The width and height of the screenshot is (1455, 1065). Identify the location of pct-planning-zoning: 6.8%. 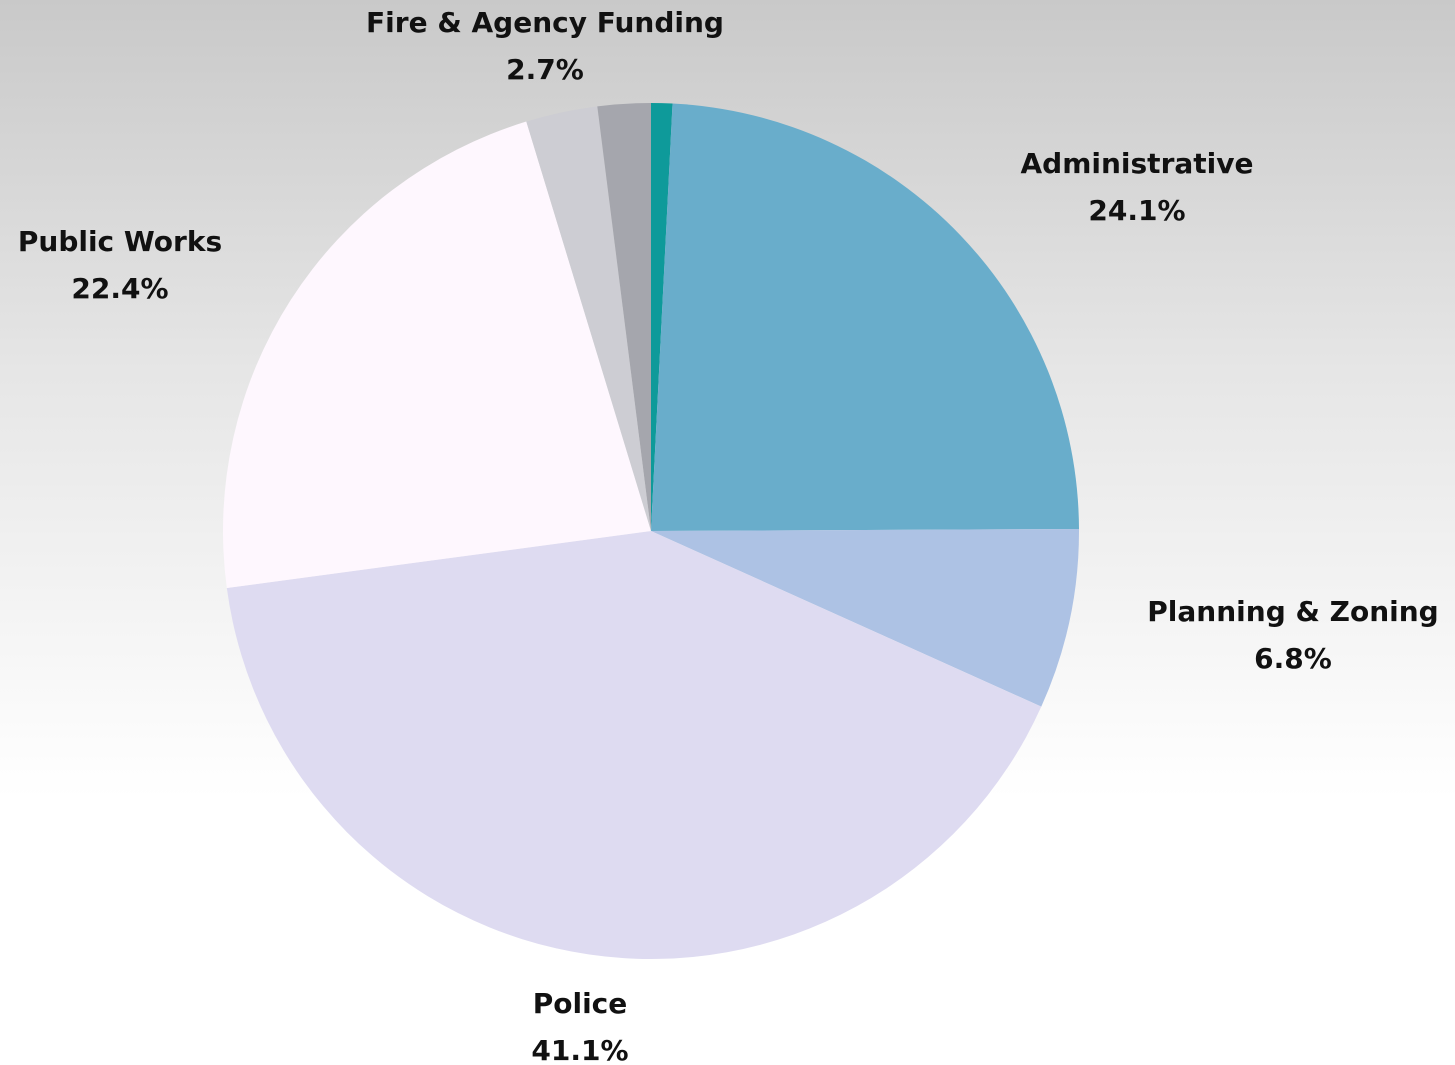
(1293, 658).